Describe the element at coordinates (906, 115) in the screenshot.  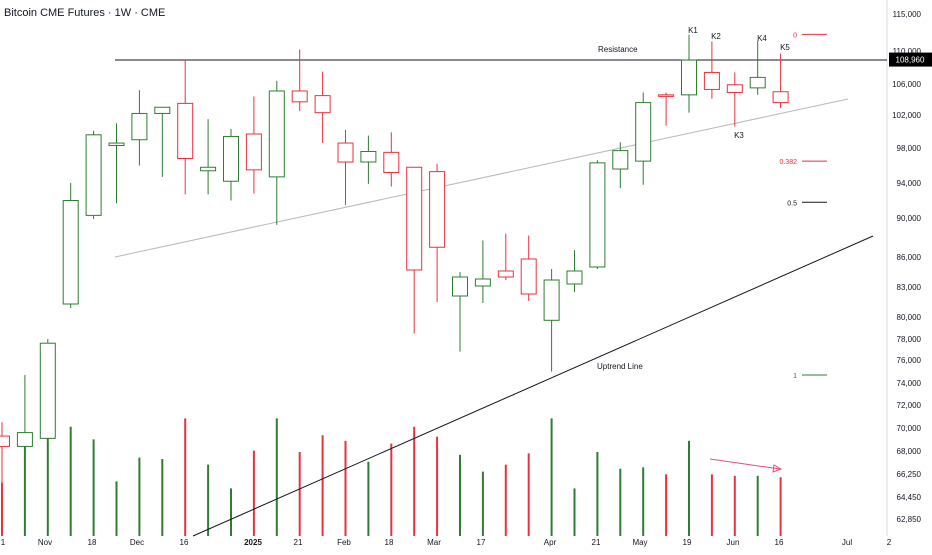
I see `price-tick-label: 102,000` at that location.